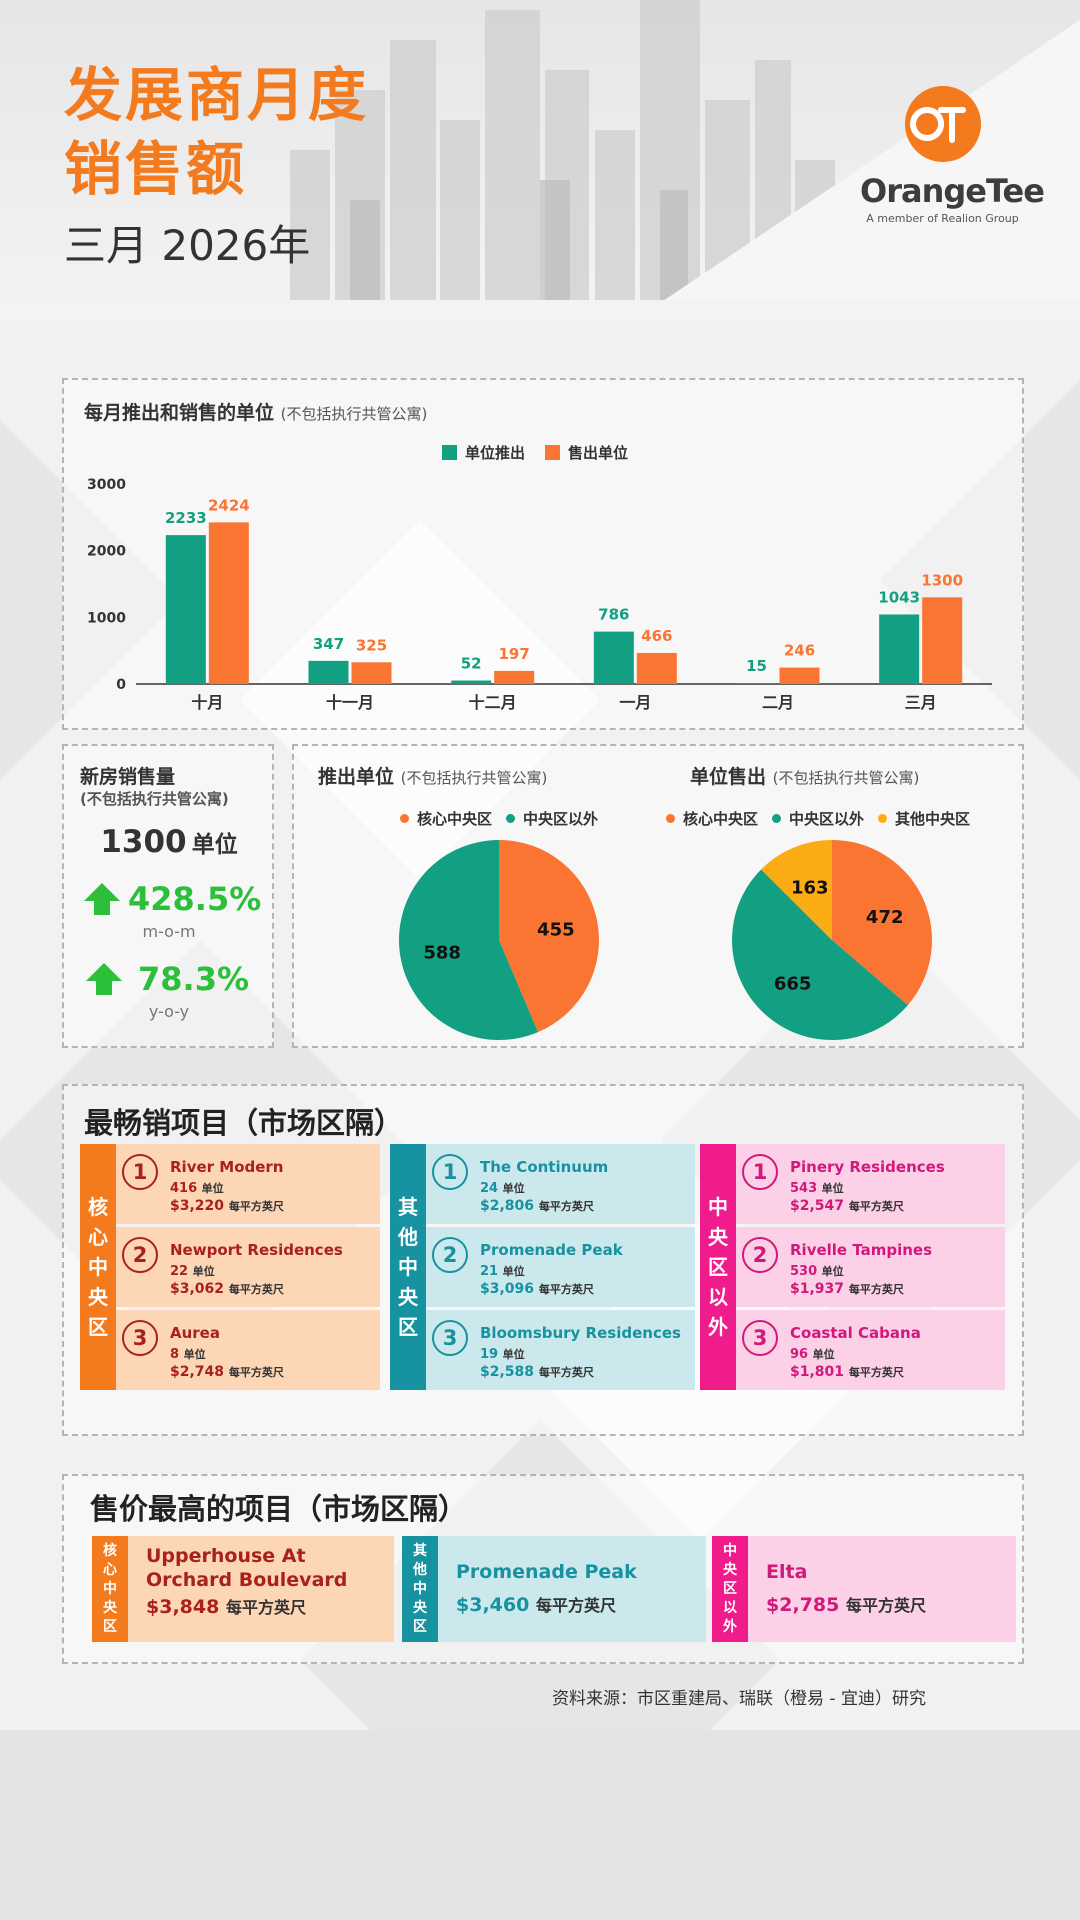 The image size is (1080, 1920). Describe the element at coordinates (656, 636) in the screenshot. I see `bar-data-label: 466` at that location.